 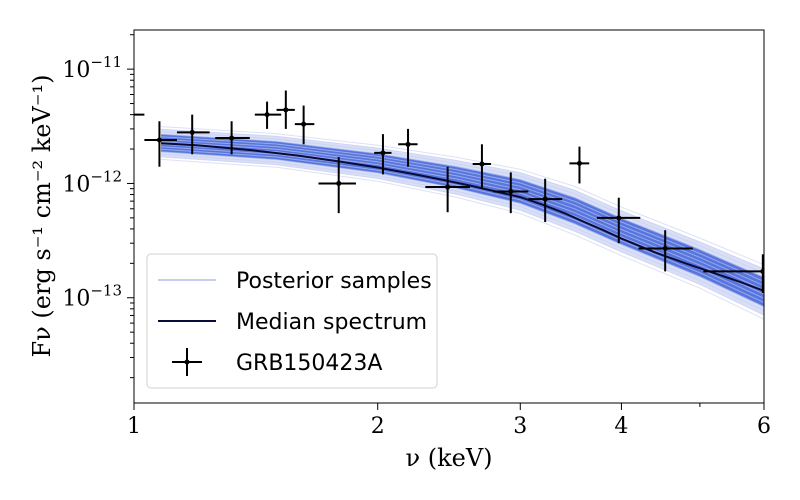 I want to click on x-tick-label: 2, so click(x=378, y=426).